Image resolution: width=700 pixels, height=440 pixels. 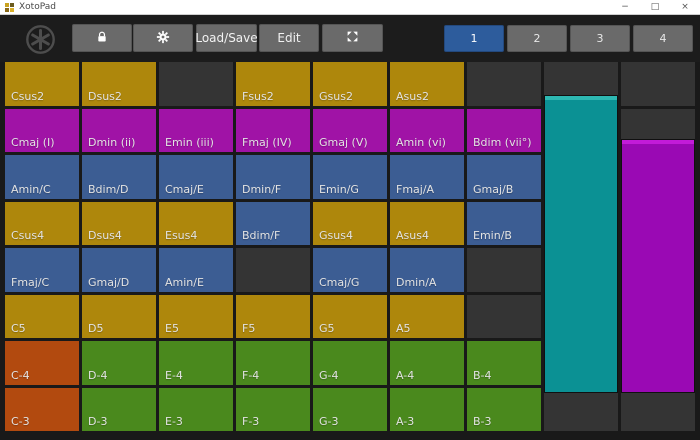 What do you see at coordinates (105, 96) in the screenshot?
I see `pad-label: Dsus2` at bounding box center [105, 96].